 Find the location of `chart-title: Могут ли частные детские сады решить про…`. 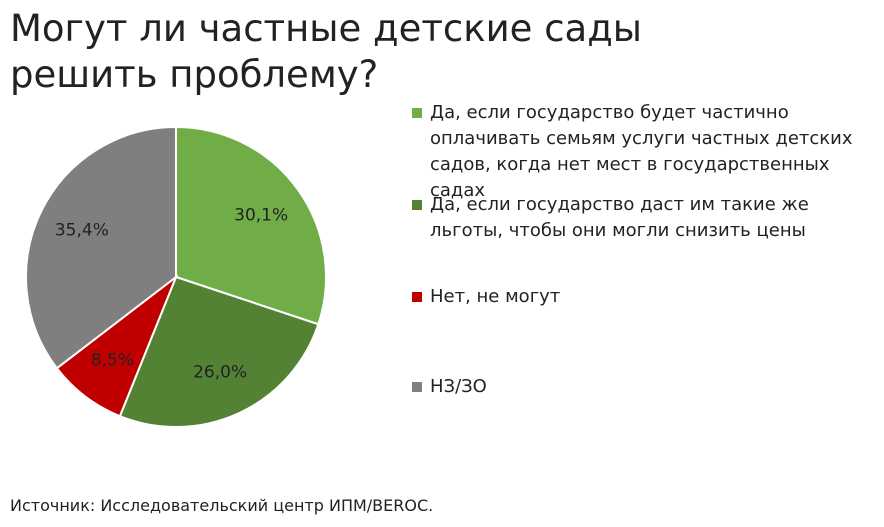

chart-title: Могут ли частные детские сады решить про… is located at coordinates (326, 51).